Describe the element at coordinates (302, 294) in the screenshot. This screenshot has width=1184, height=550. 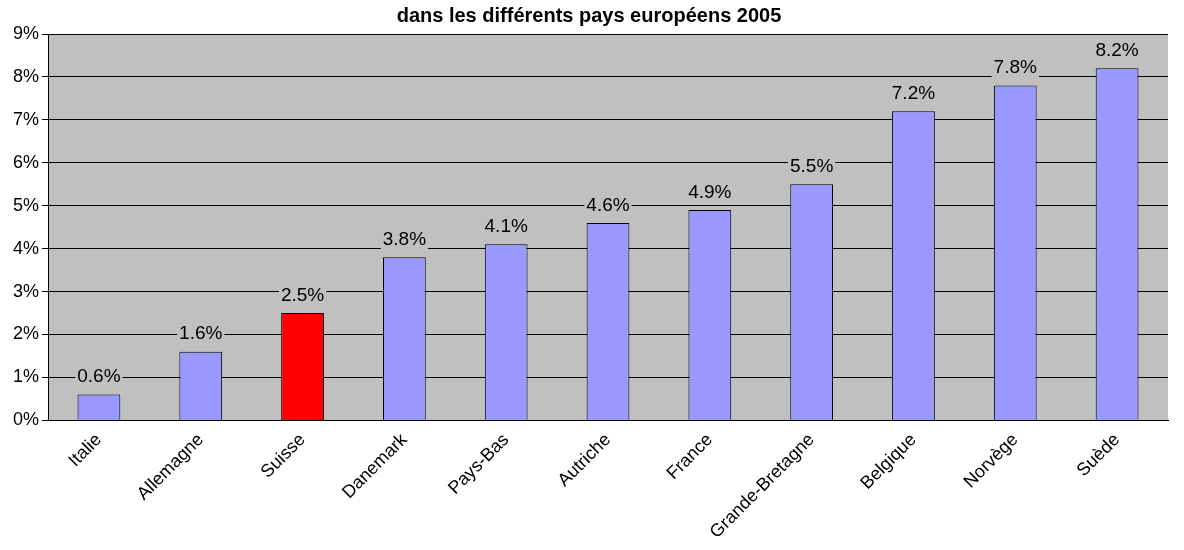
I see `data-label: 2.5%` at that location.